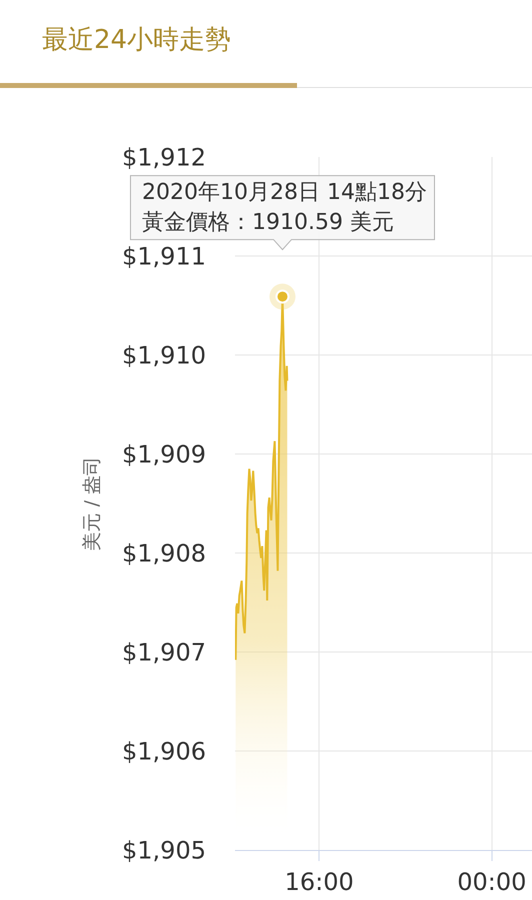  What do you see at coordinates (164, 355) in the screenshot?
I see `y-tick-label: $1,910` at bounding box center [164, 355].